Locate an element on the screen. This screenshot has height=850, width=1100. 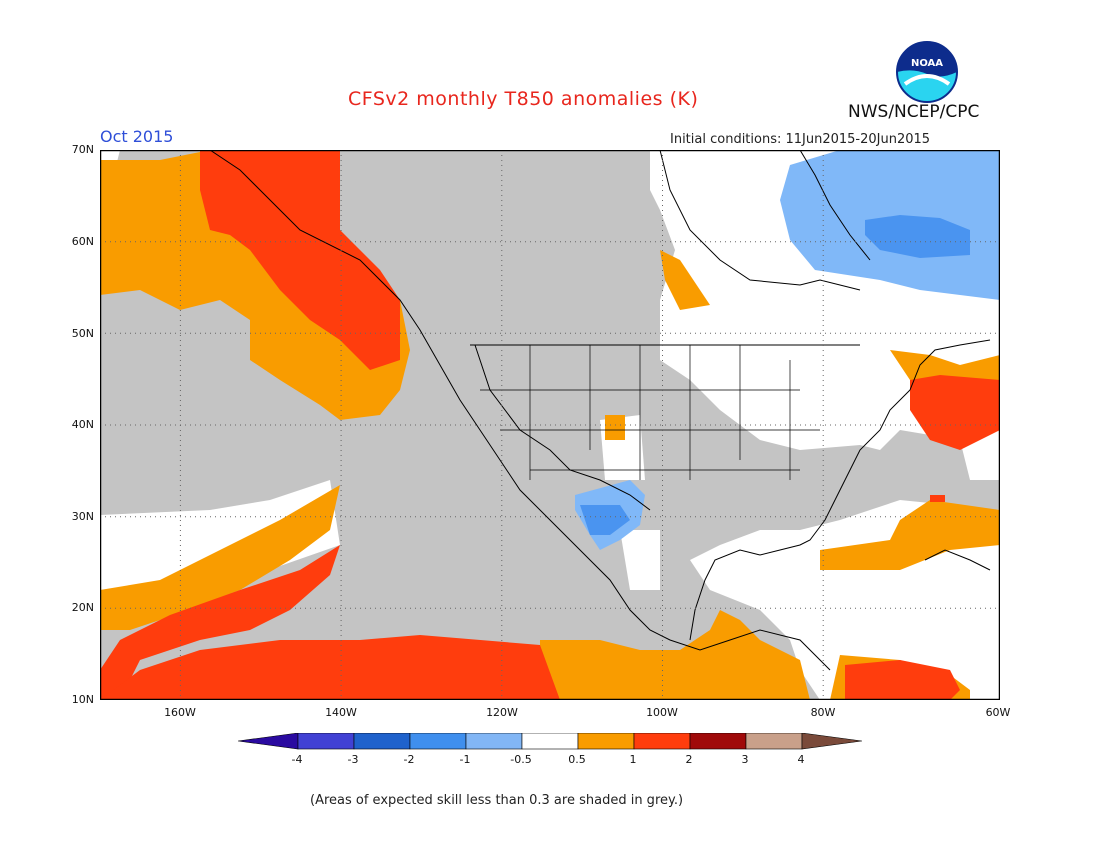
lat-tick-label: 10N is located at coordinates (82, 699).